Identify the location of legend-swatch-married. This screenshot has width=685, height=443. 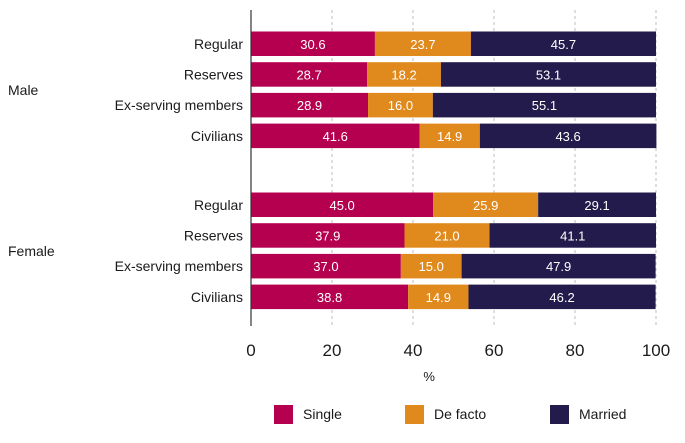
(559, 414).